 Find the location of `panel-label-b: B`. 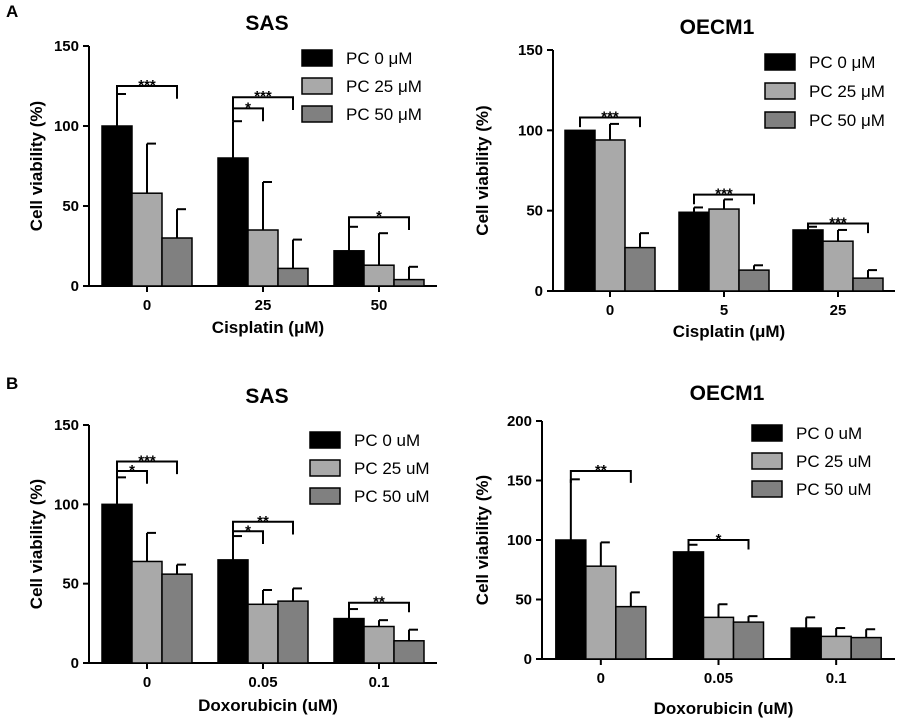

panel-label-b: B is located at coordinates (12, 383).